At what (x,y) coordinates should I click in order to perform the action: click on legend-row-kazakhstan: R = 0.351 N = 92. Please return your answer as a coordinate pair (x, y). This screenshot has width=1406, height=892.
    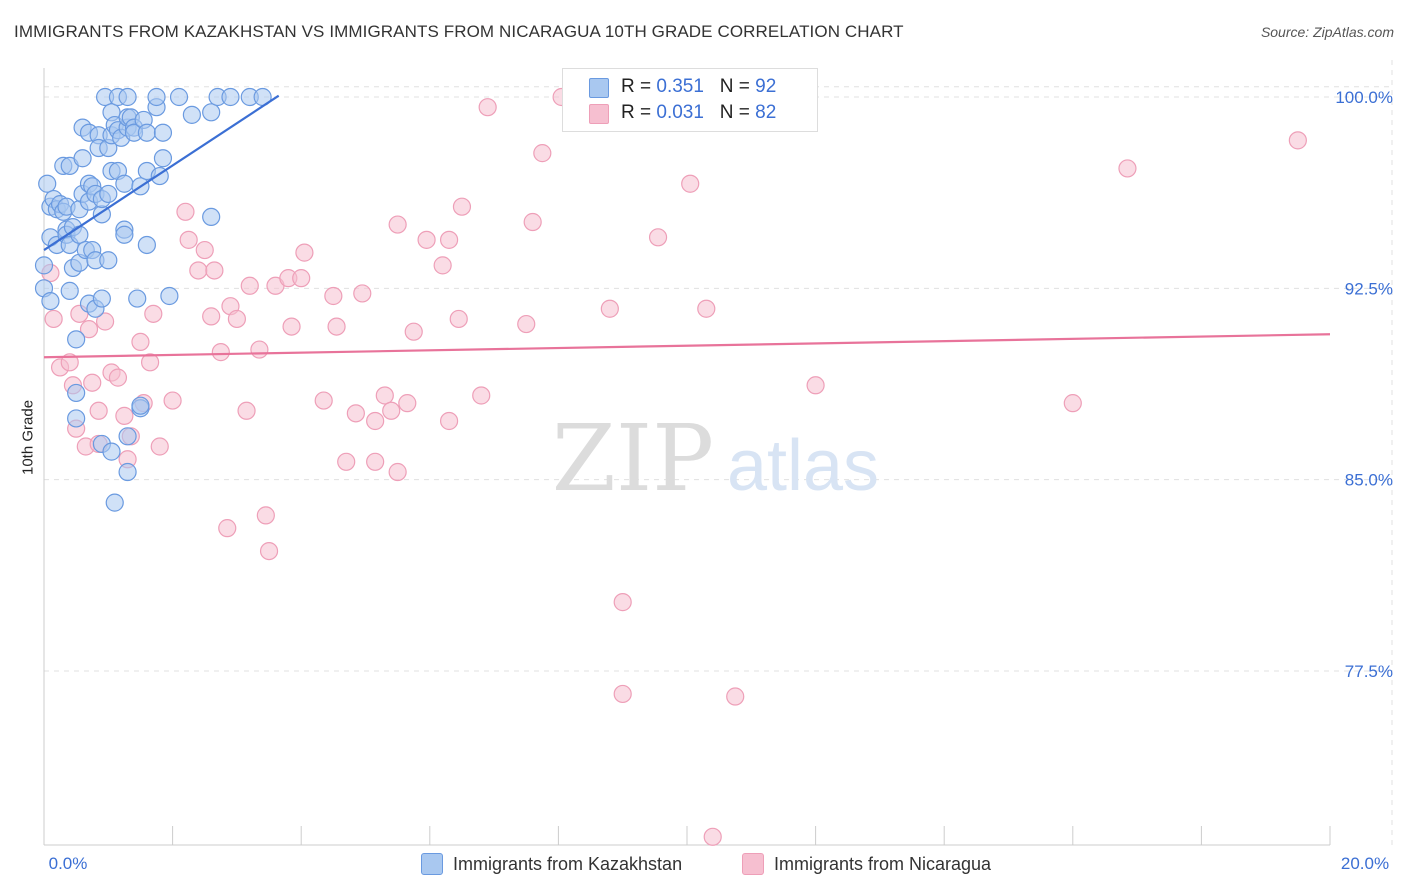
    Looking at the image, I should click on (682, 87).